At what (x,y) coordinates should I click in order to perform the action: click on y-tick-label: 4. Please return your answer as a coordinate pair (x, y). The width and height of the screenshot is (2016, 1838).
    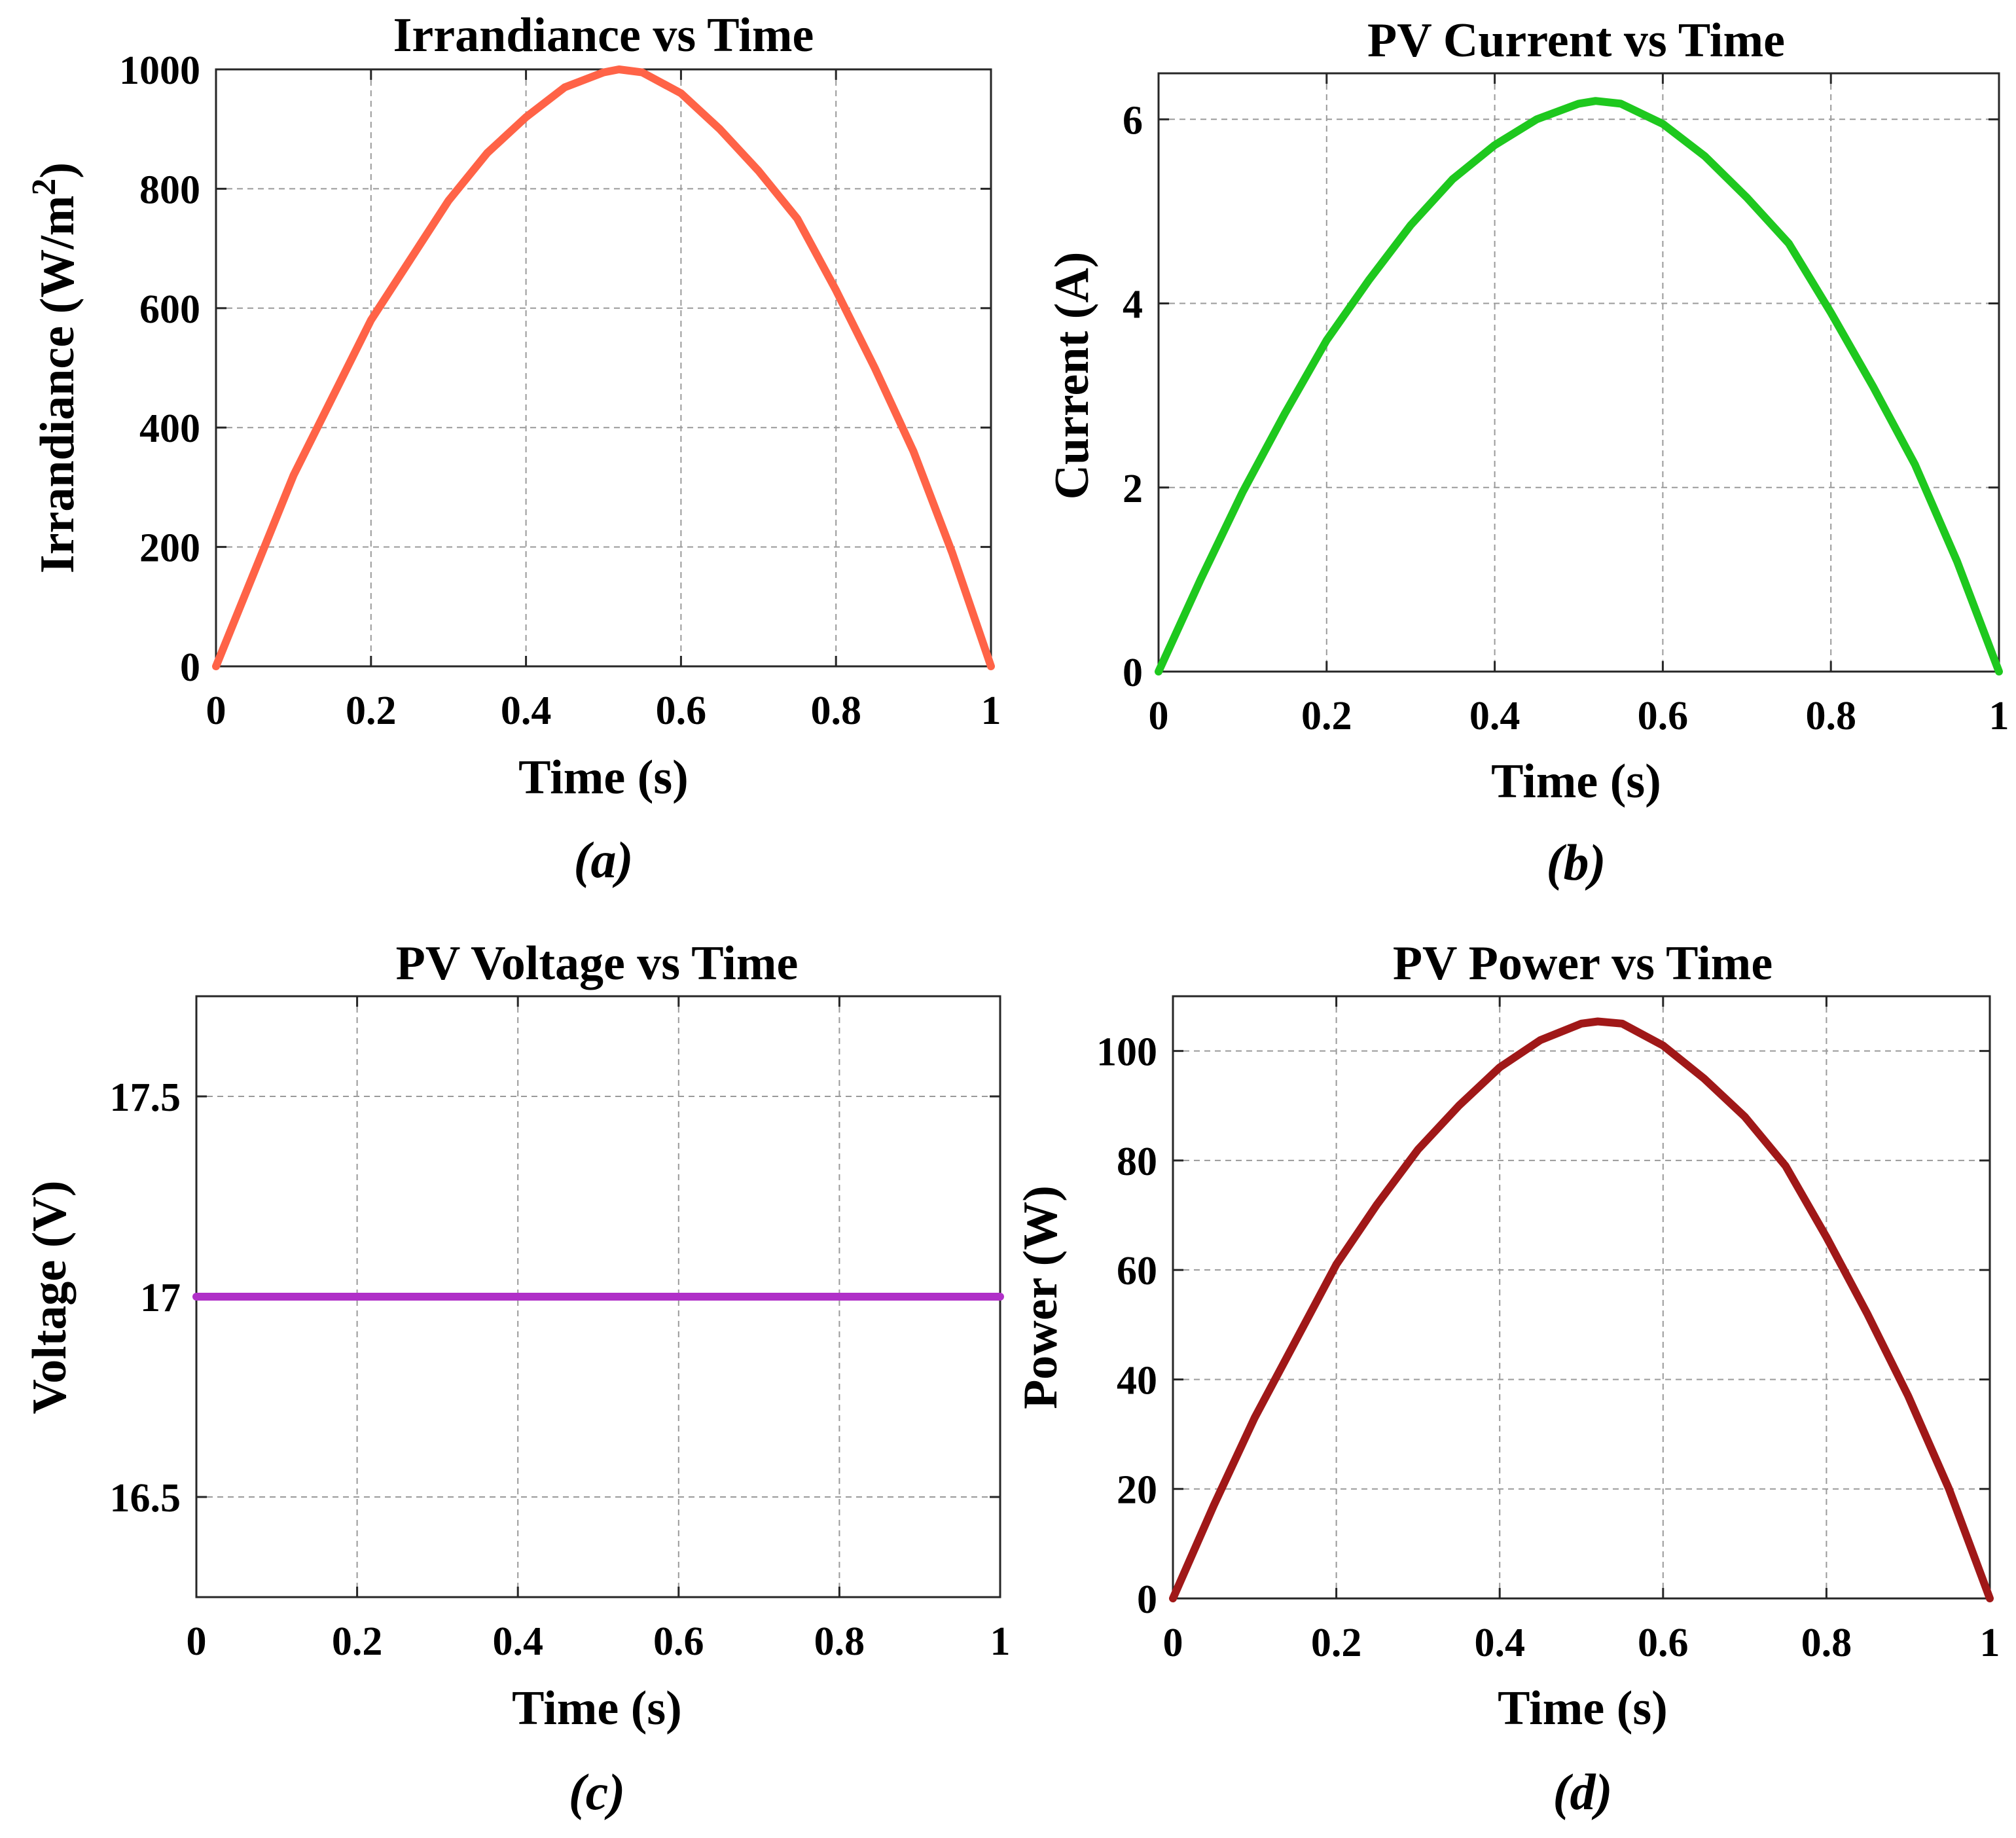
    Looking at the image, I should click on (1133, 305).